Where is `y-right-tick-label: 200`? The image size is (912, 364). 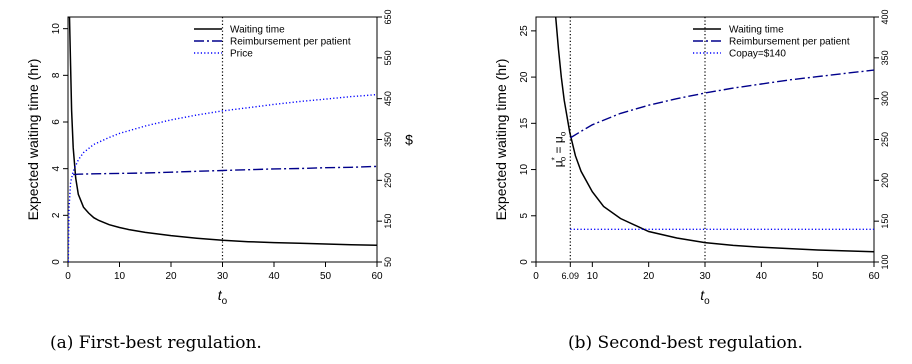
y-right-tick-label: 200 is located at coordinates (885, 180).